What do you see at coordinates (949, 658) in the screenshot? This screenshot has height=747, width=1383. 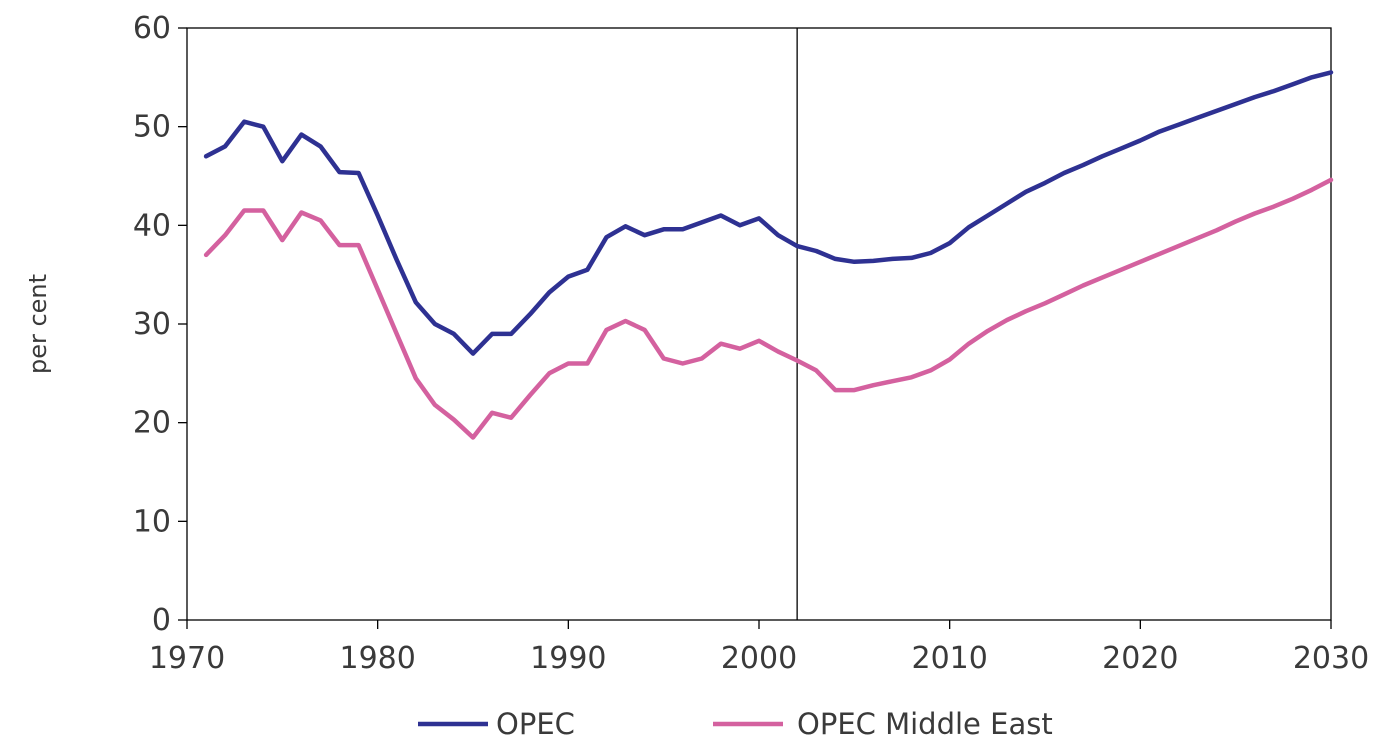 I see `x-tick-label: 2010` at bounding box center [949, 658].